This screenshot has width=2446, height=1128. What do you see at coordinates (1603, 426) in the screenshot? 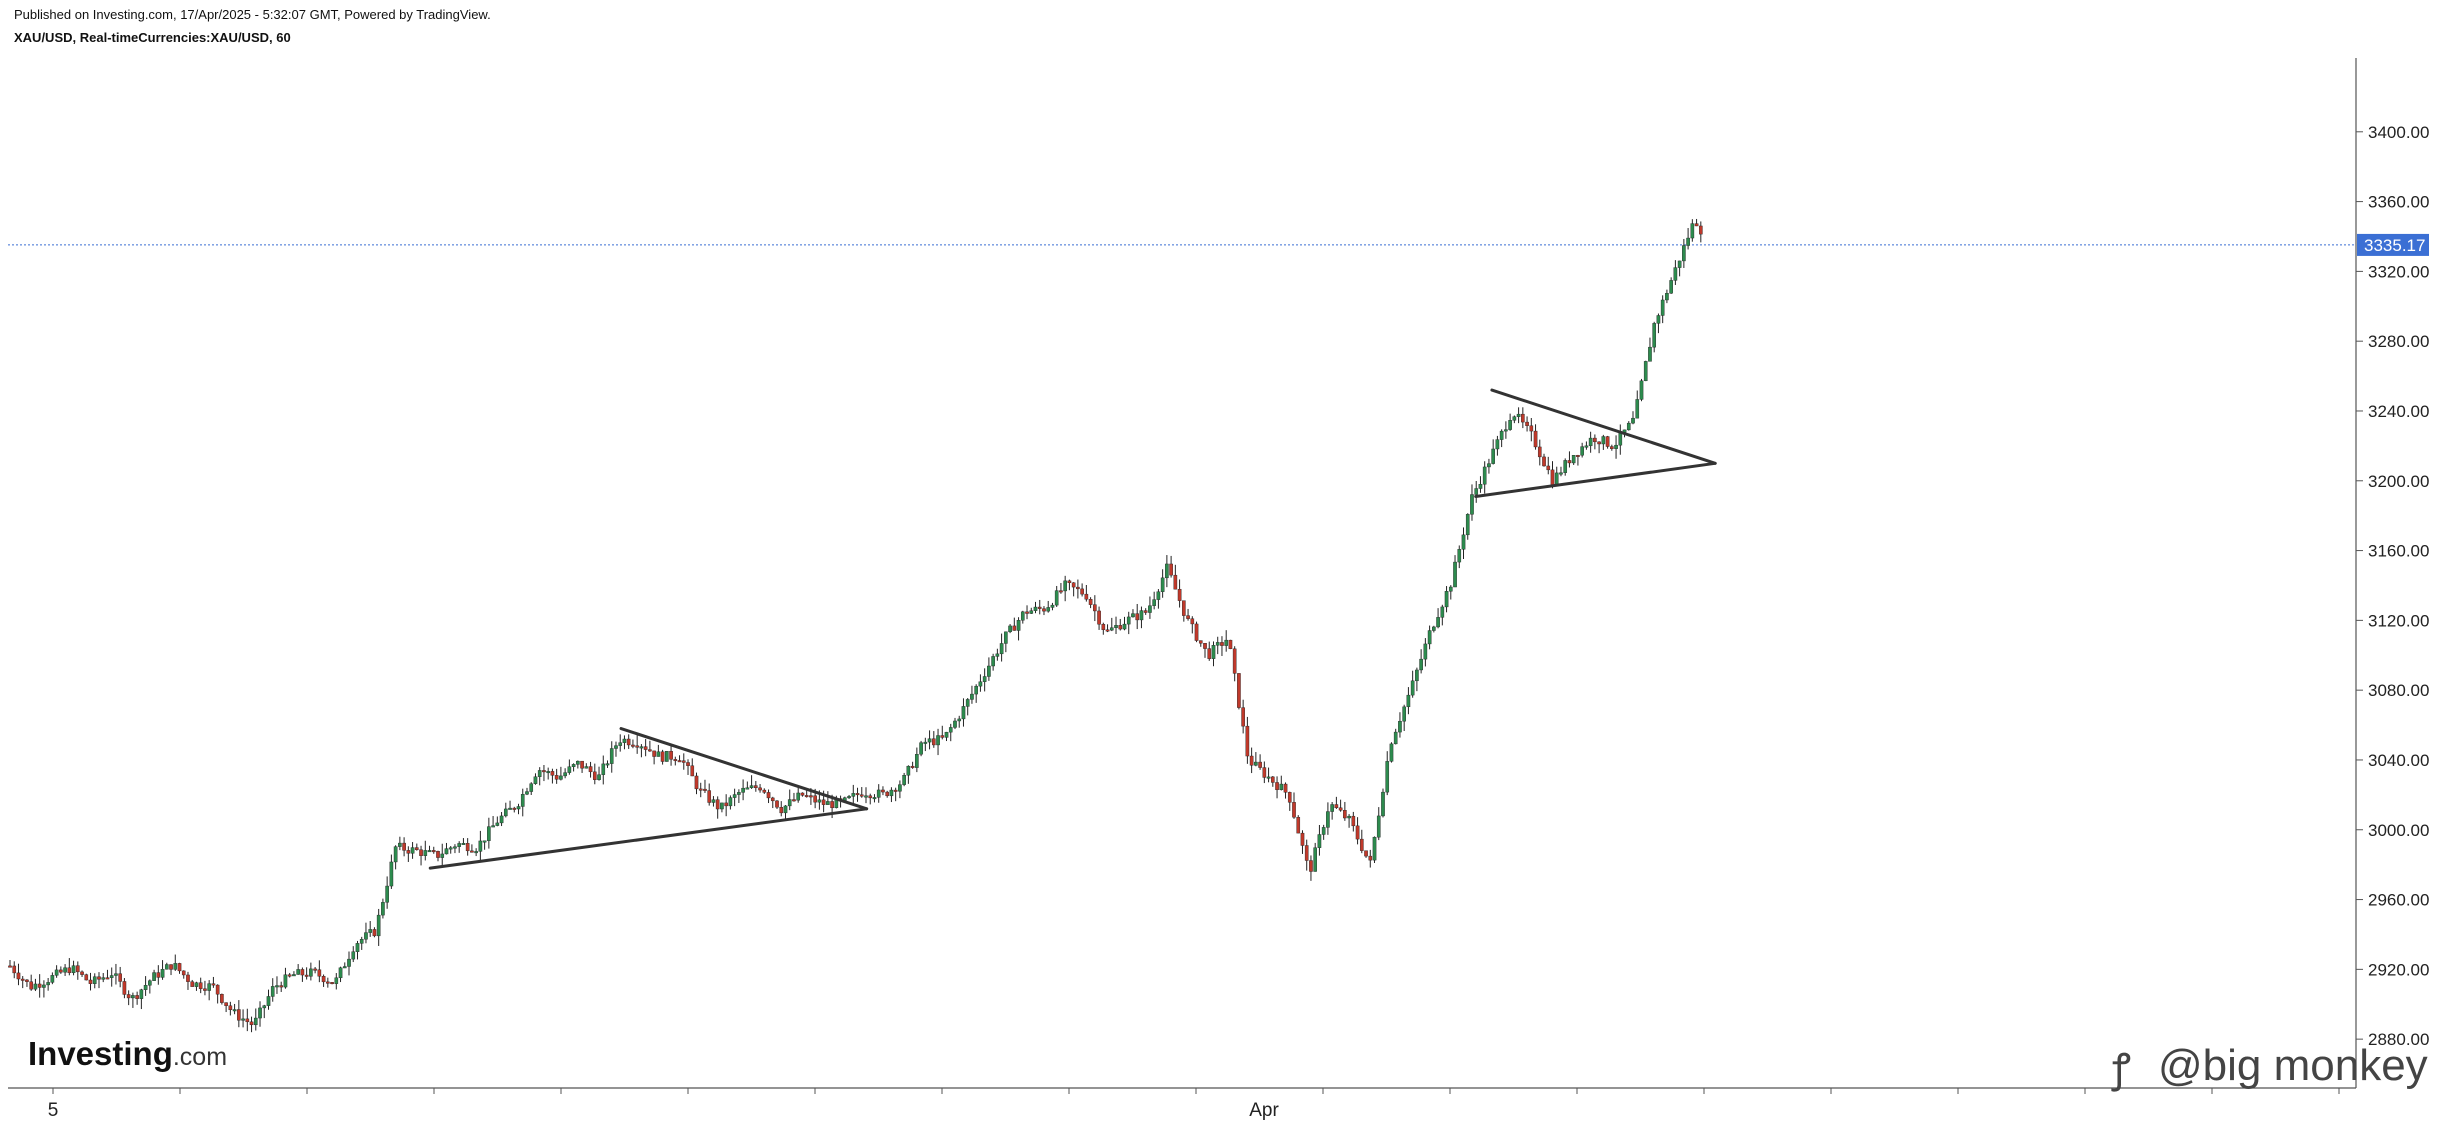
I see `triangle-2-upper` at bounding box center [1603, 426].